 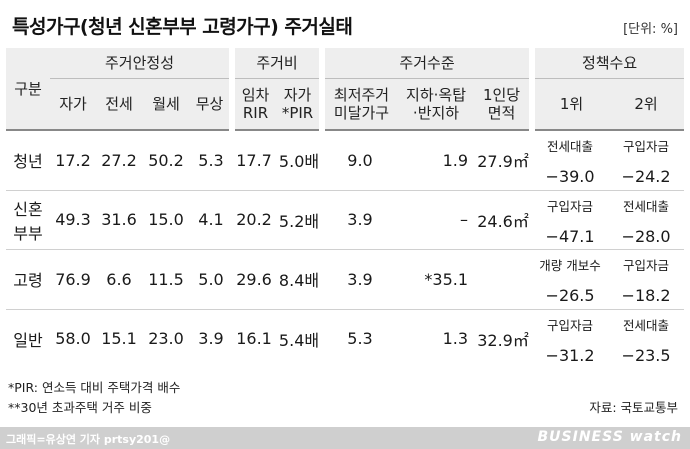 What do you see at coordinates (646, 104) in the screenshot?
I see `header-rank2: 2위` at bounding box center [646, 104].